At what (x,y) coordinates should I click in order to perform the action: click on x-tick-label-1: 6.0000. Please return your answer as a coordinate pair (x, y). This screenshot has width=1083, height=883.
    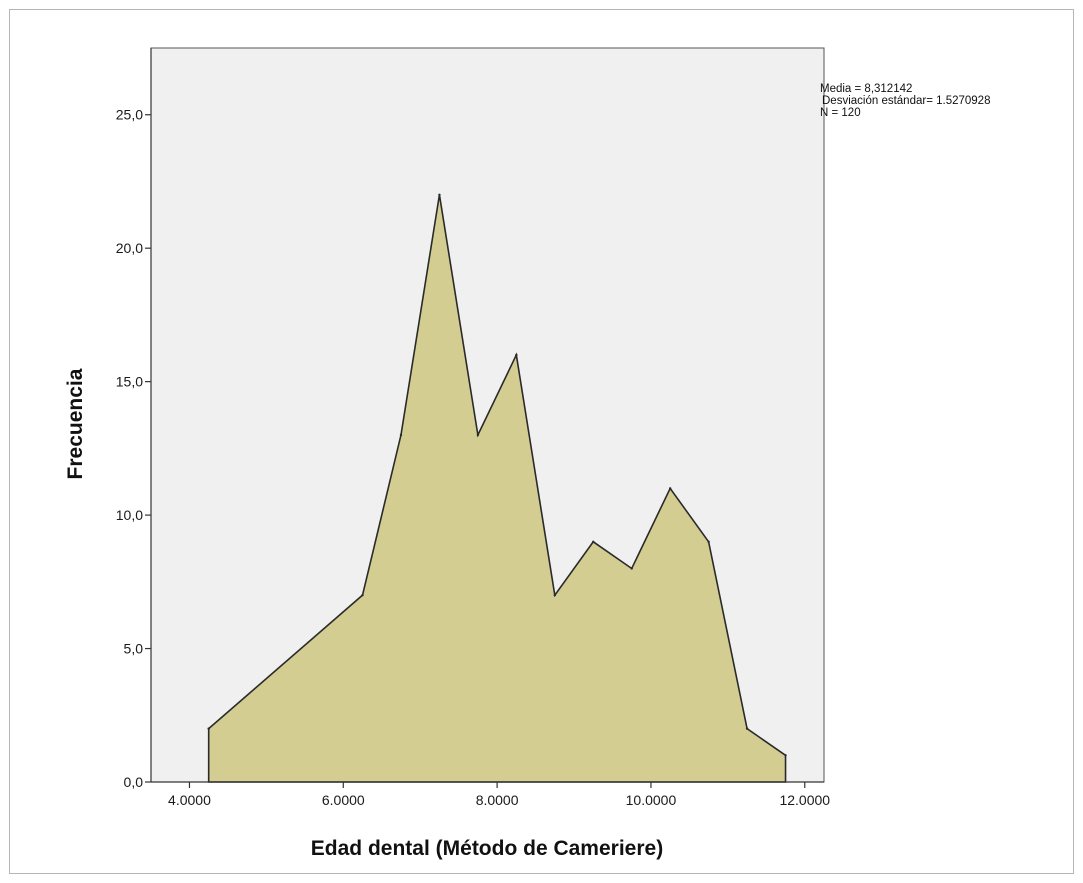
    Looking at the image, I should click on (343, 800).